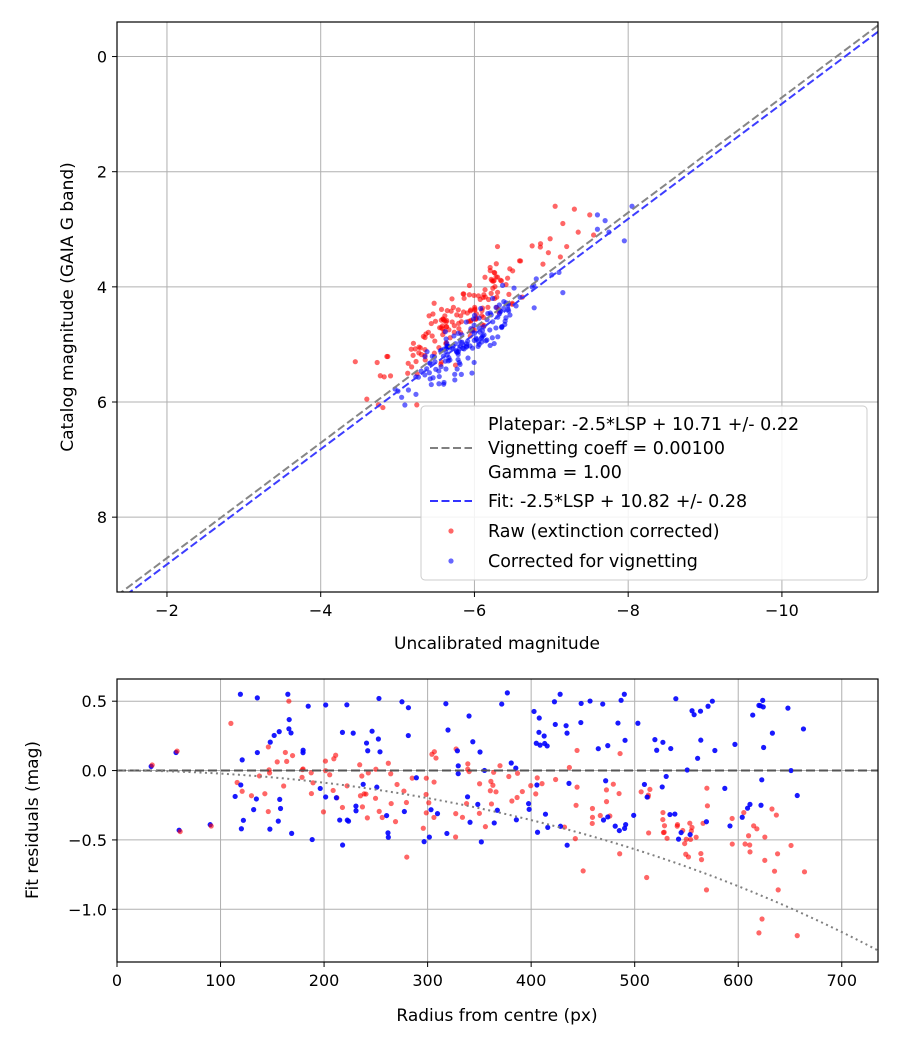  What do you see at coordinates (606, 449) in the screenshot?
I see `legend-platepar-line2: Vignetting coeff = 0.00100` at bounding box center [606, 449].